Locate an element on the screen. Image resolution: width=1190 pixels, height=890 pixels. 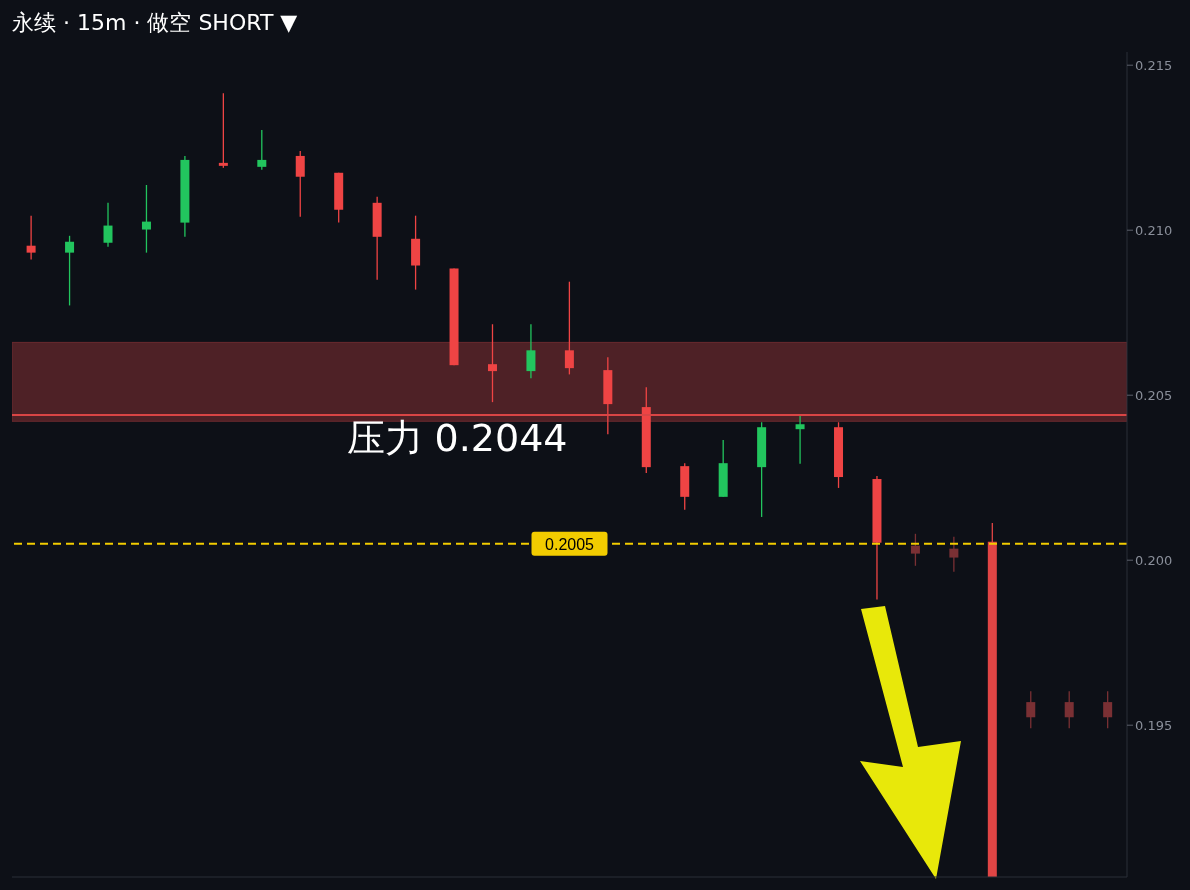
y-tick-label: 0.200 is located at coordinates (1154, 560).